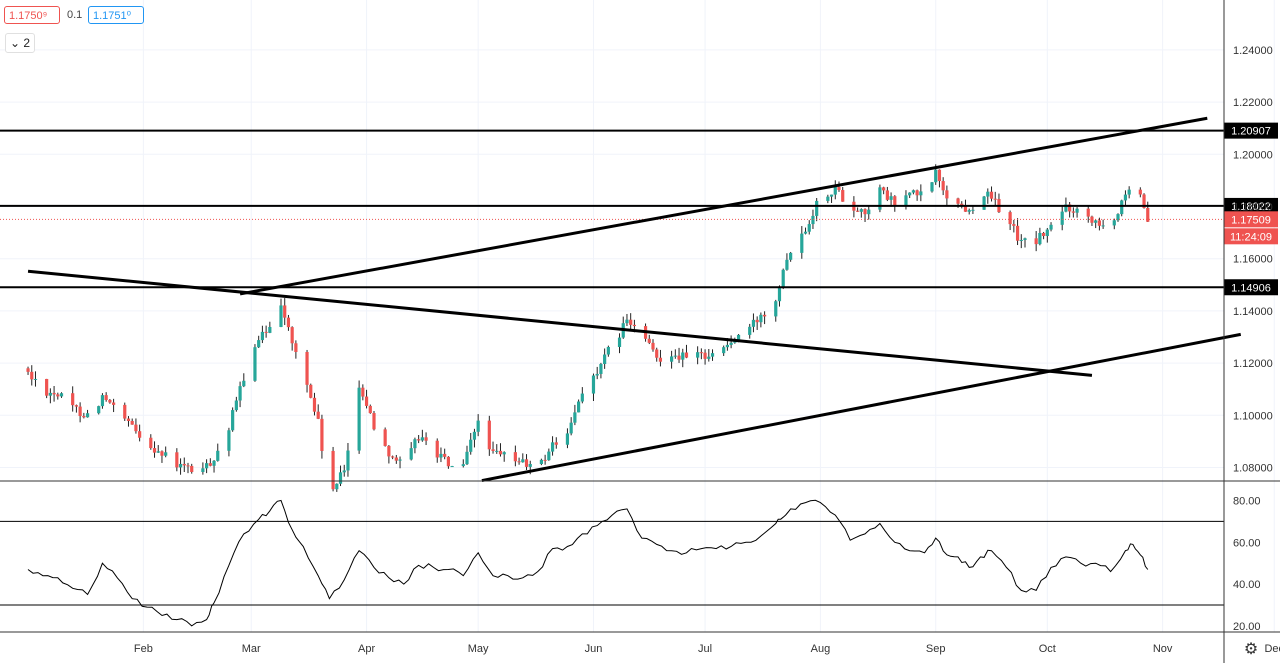 This screenshot has height=663, width=1280. Describe the element at coordinates (1251, 649) in the screenshot. I see `gear-icon: ⚙` at that location.